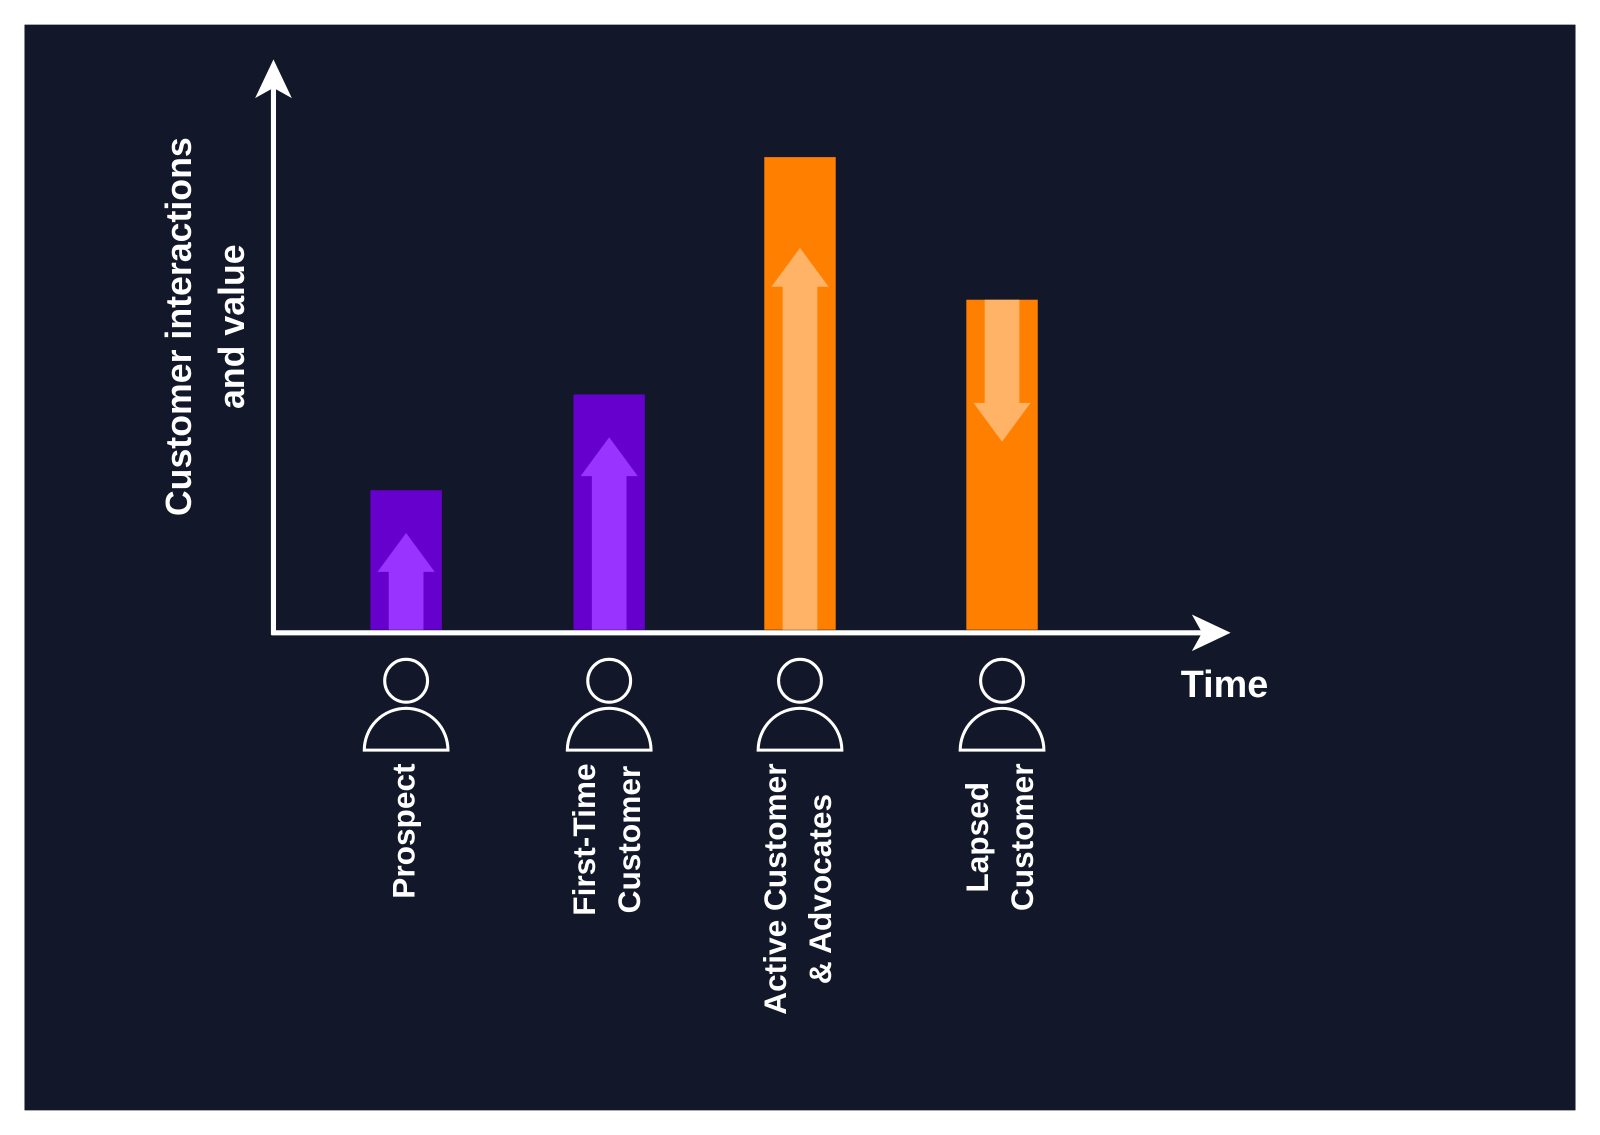  Describe the element at coordinates (1211, 633) in the screenshot. I see `x-axis-arrow` at that location.